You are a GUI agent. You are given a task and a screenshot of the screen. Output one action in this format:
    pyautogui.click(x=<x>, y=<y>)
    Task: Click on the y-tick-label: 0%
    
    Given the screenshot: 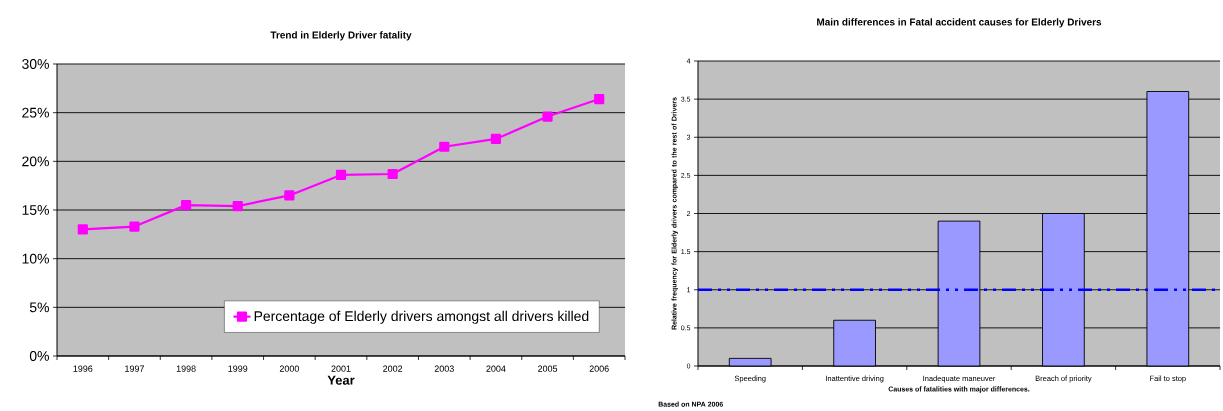 What is the action you would take?
    pyautogui.click(x=39, y=356)
    